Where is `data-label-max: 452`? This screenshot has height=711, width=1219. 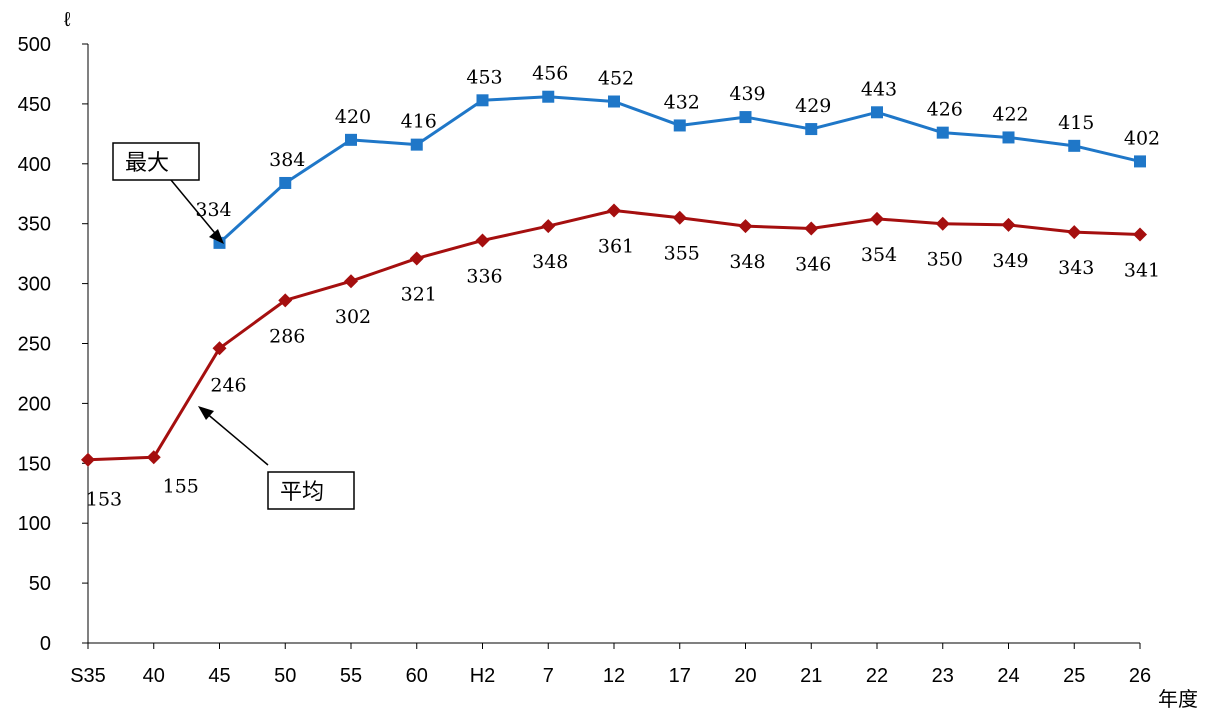
data-label-max: 452 is located at coordinates (616, 79).